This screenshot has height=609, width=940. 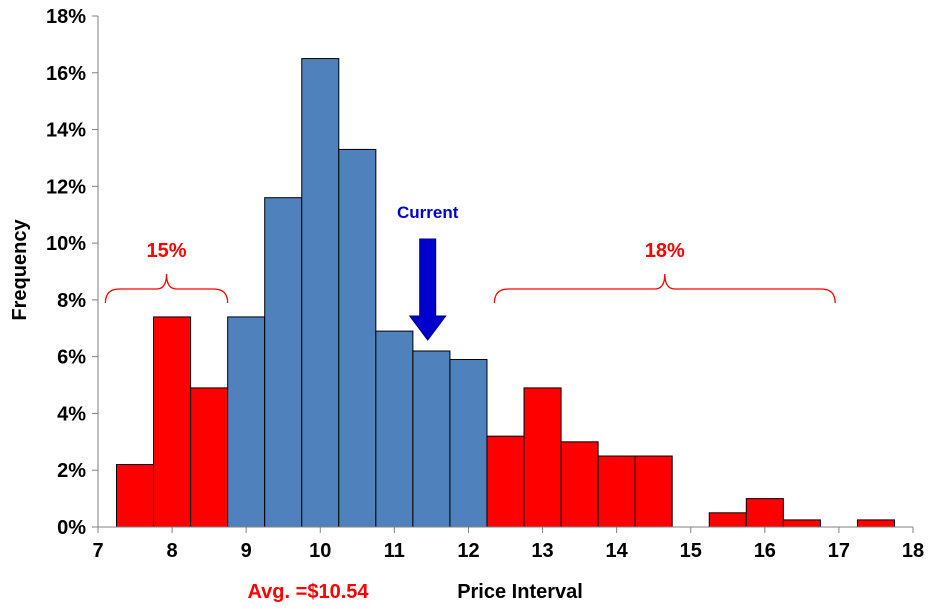 What do you see at coordinates (66, 272) in the screenshot?
I see `y-tick-labels: 0% 2% 4% 6% 8% 10% 12% 14% 16% 18%` at bounding box center [66, 272].